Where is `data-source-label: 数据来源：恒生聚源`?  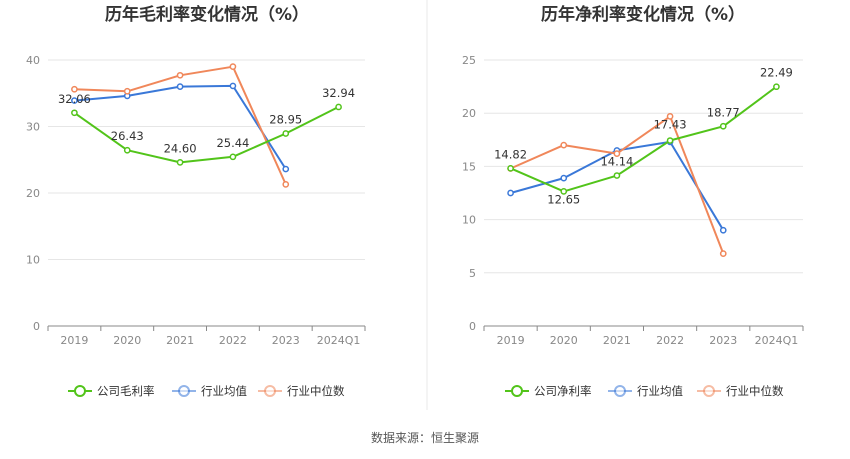 data-source-label: 数据来源：恒生聚源 is located at coordinates (425, 437).